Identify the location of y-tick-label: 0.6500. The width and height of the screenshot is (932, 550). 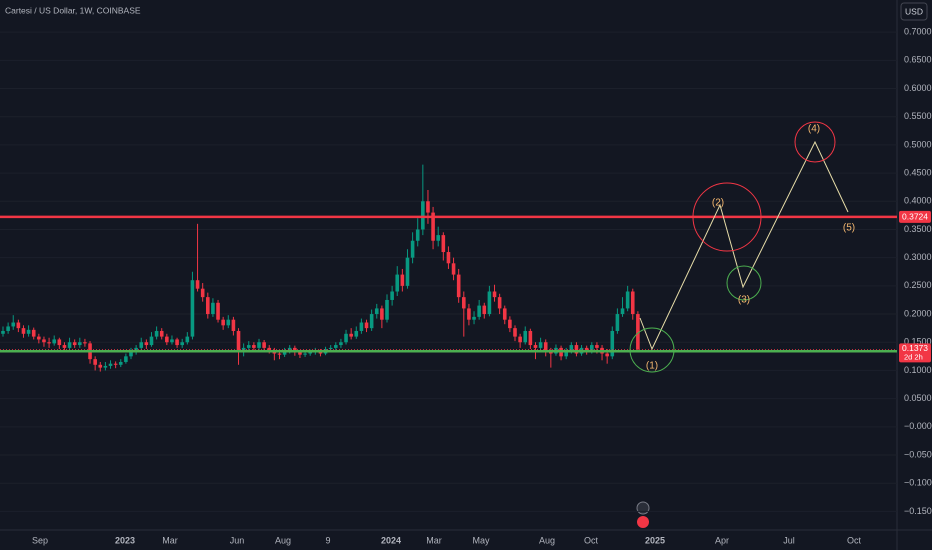
(918, 60).